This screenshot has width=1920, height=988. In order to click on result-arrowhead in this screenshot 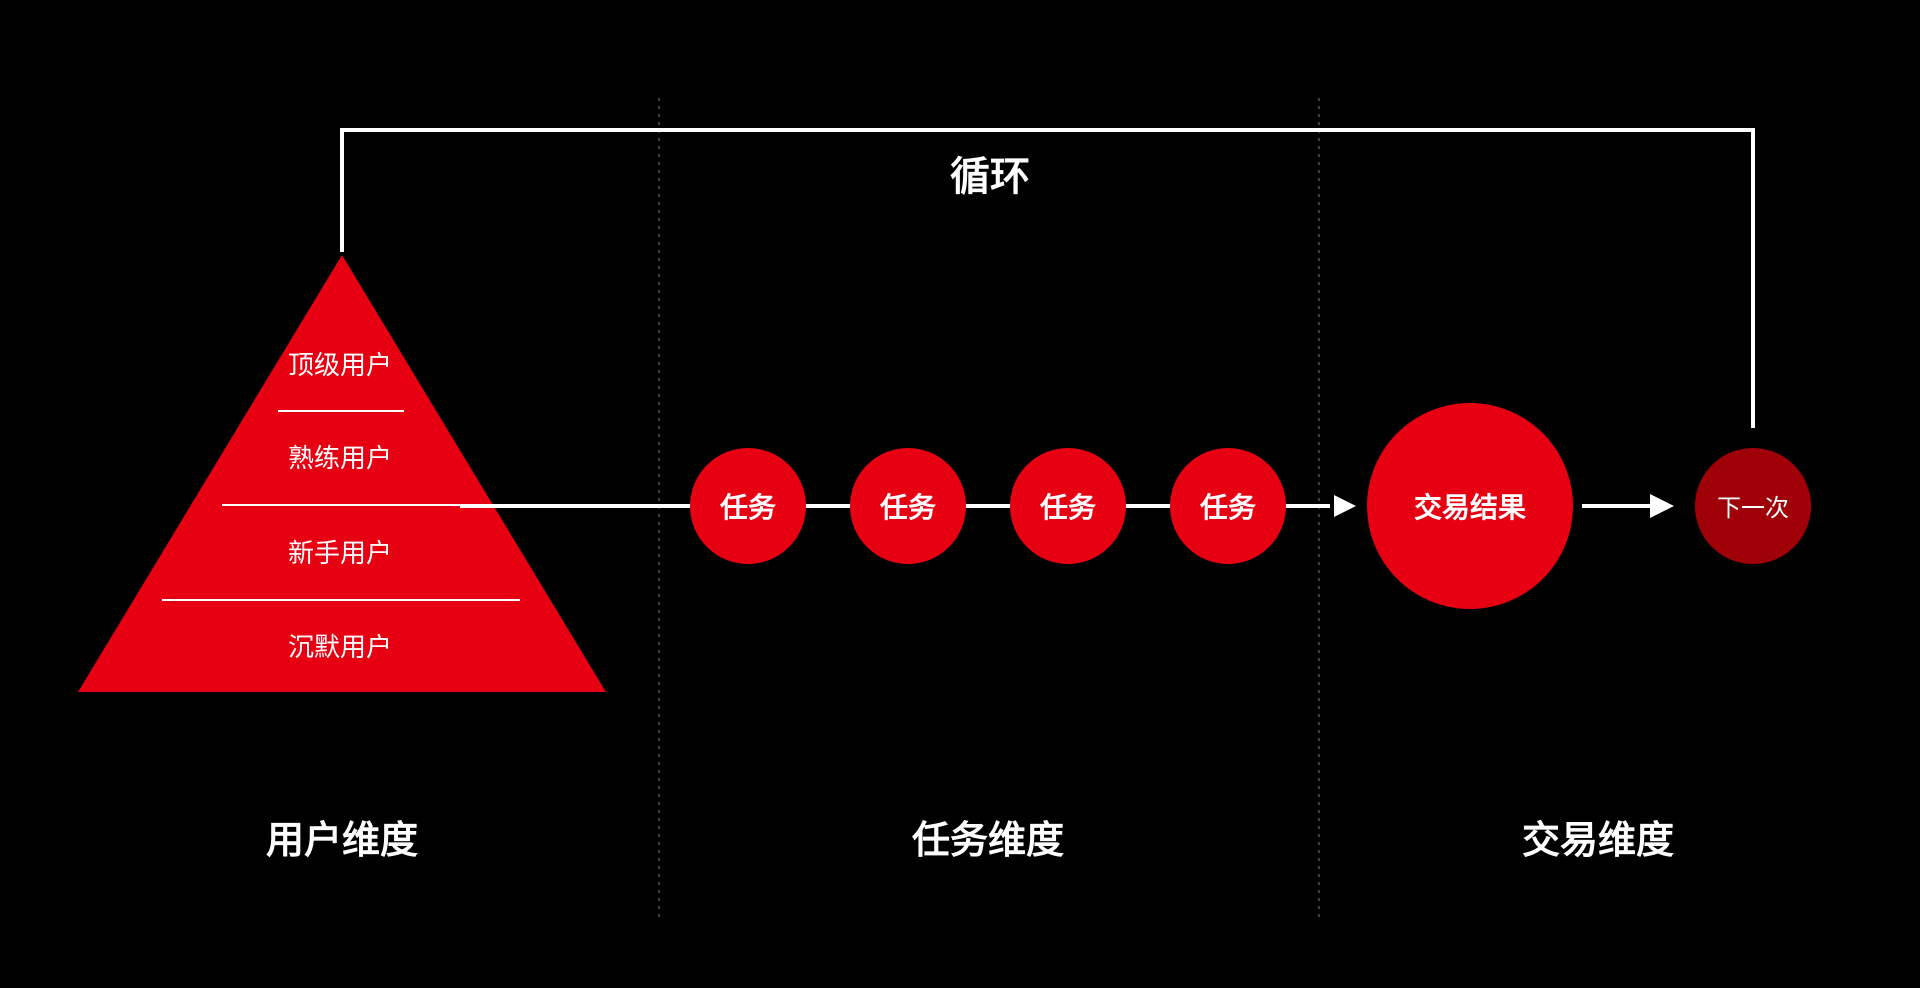, I will do `click(1662, 506)`.